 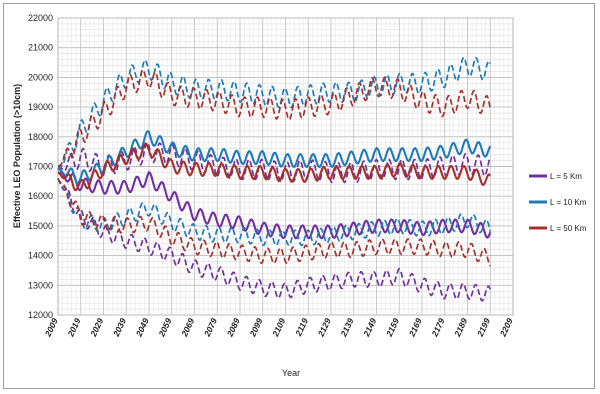 I want to click on x-tick-label: 2129, so click(x=324, y=327).